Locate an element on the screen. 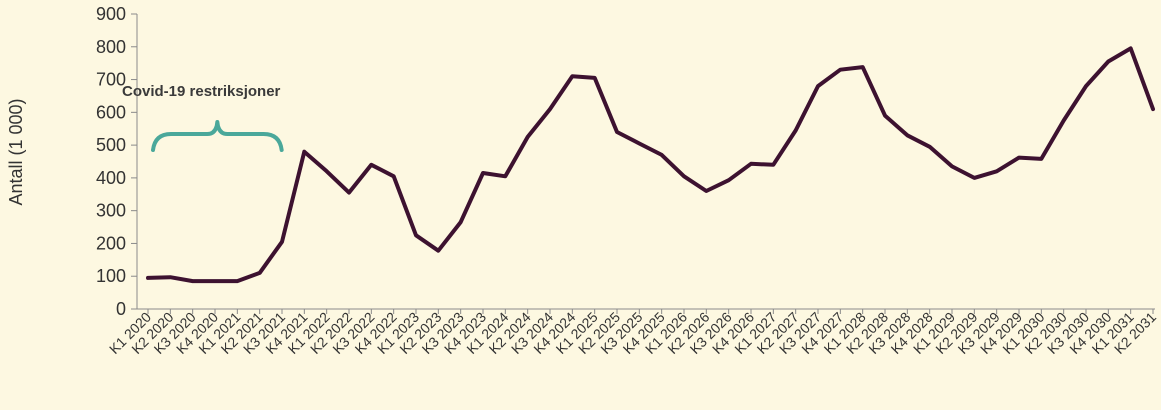 Image resolution: width=1161 pixels, height=410 pixels. y-tick-label: 800 is located at coordinates (111, 47).